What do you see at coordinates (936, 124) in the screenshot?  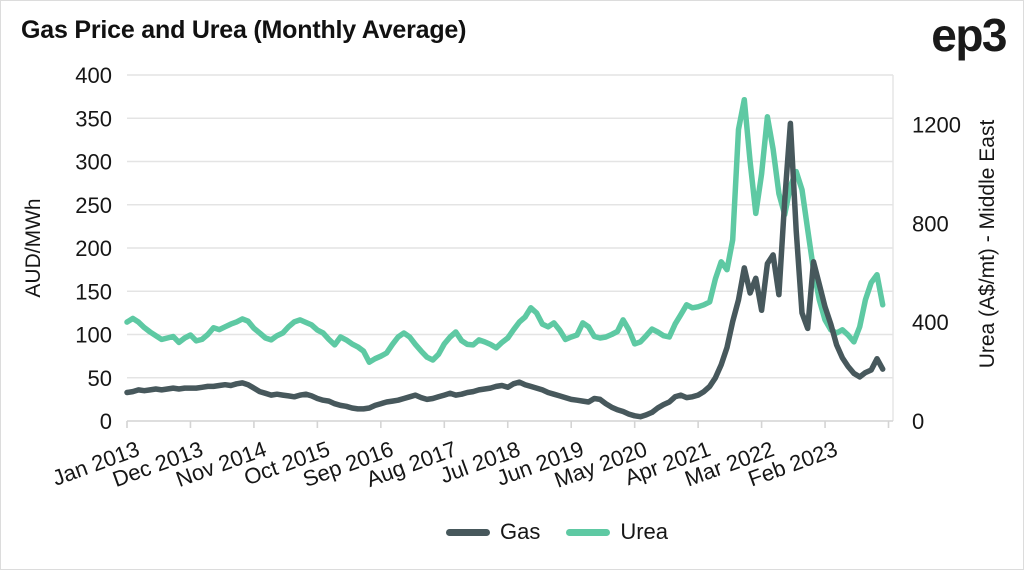 I see `svg-text: 1200` at bounding box center [936, 124].